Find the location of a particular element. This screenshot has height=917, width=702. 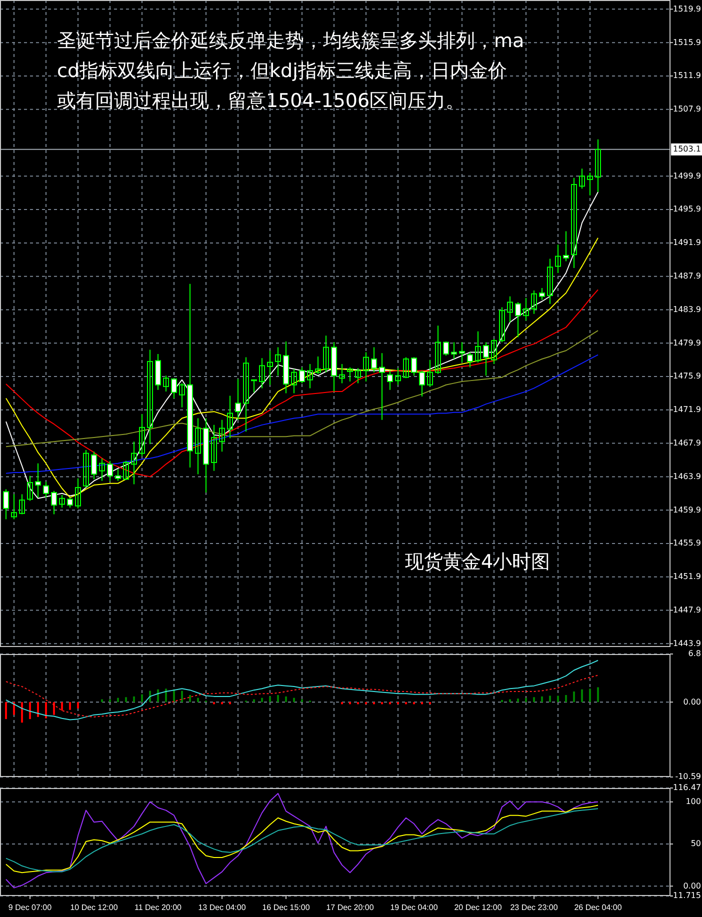

y-tick-label: 1479.9 is located at coordinates (687, 343).